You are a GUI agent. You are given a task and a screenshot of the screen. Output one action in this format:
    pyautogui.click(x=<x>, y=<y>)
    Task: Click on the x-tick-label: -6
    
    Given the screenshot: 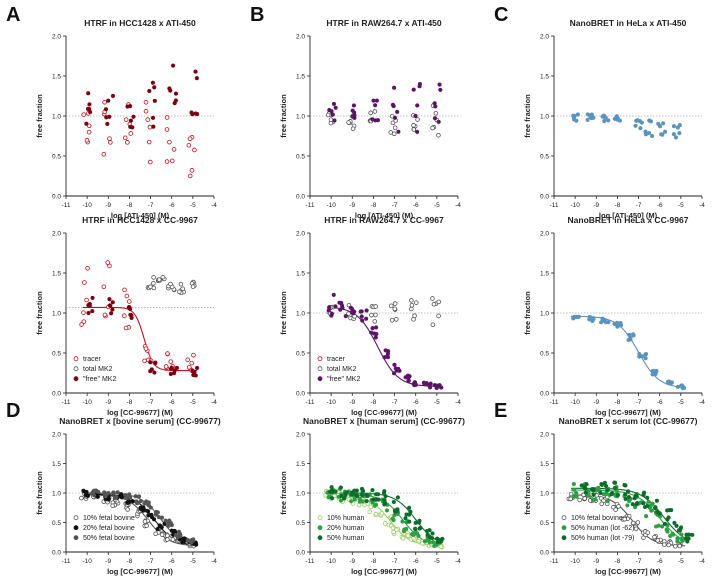 What is the action you would take?
    pyautogui.click(x=416, y=402)
    